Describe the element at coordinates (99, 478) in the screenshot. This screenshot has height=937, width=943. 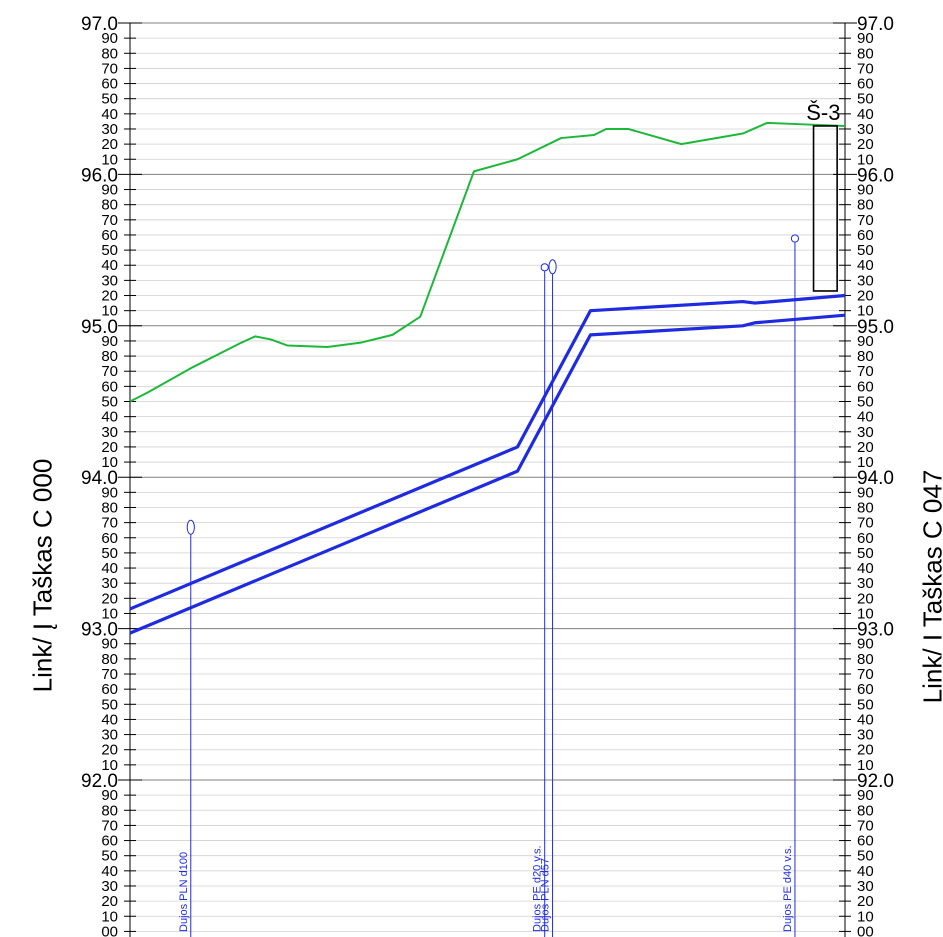
I see `left-major-label: 94.0` at that location.